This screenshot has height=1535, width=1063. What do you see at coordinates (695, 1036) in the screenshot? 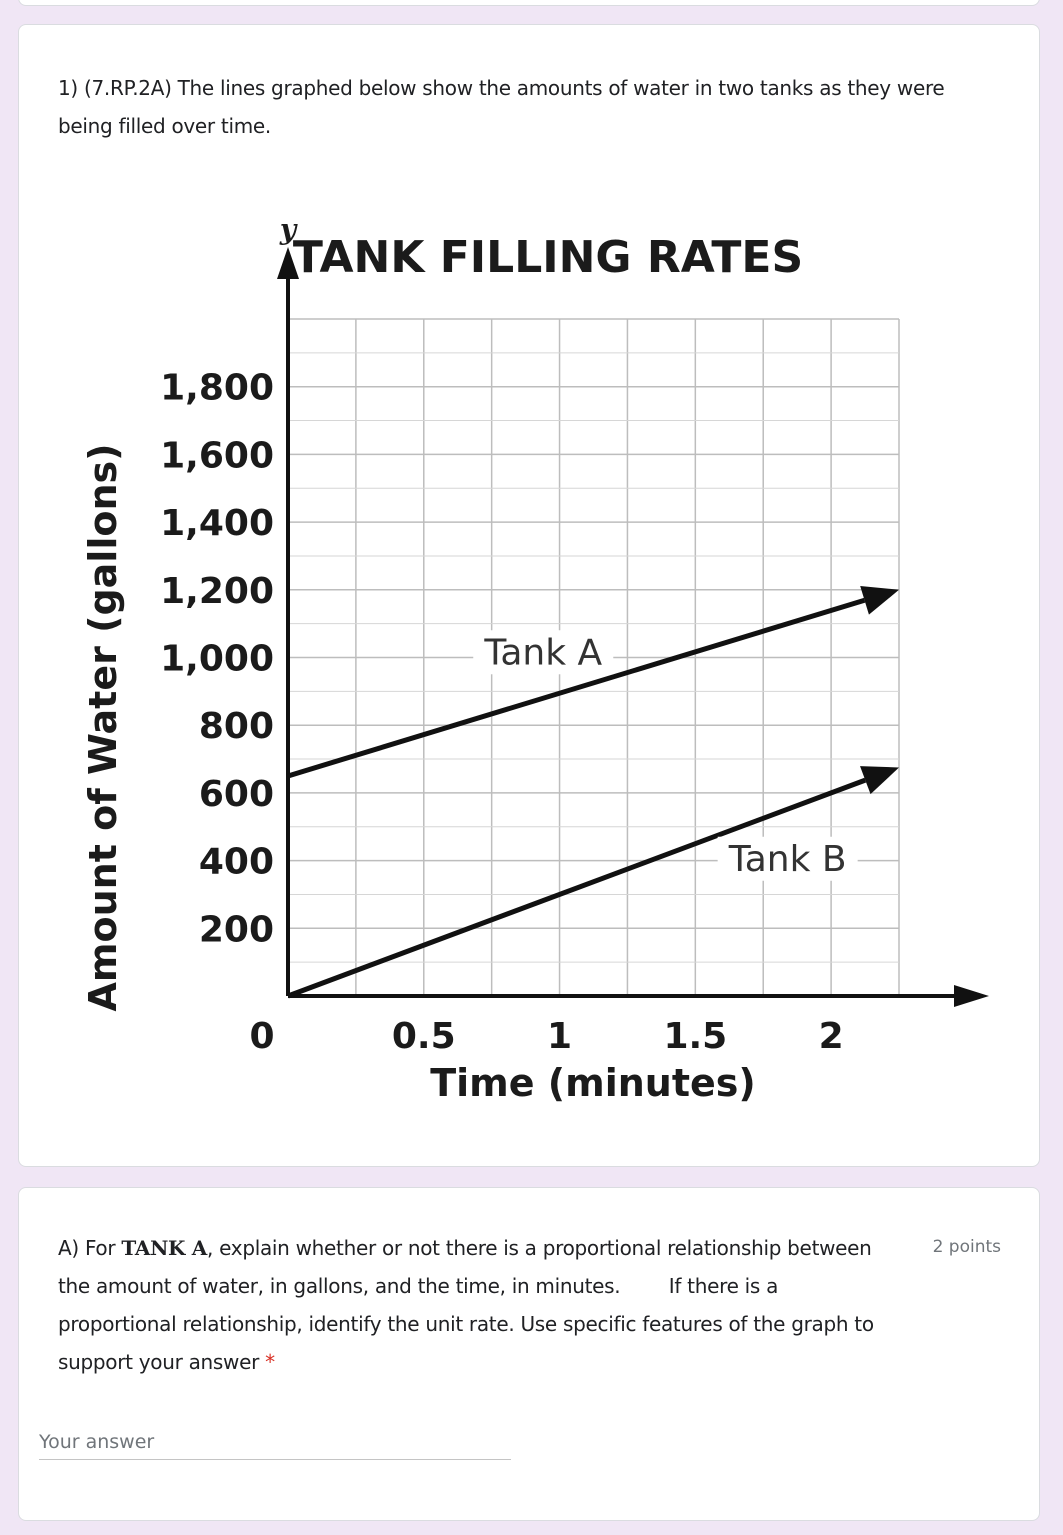
I see `x-tick-label: 1.5` at bounding box center [695, 1036].